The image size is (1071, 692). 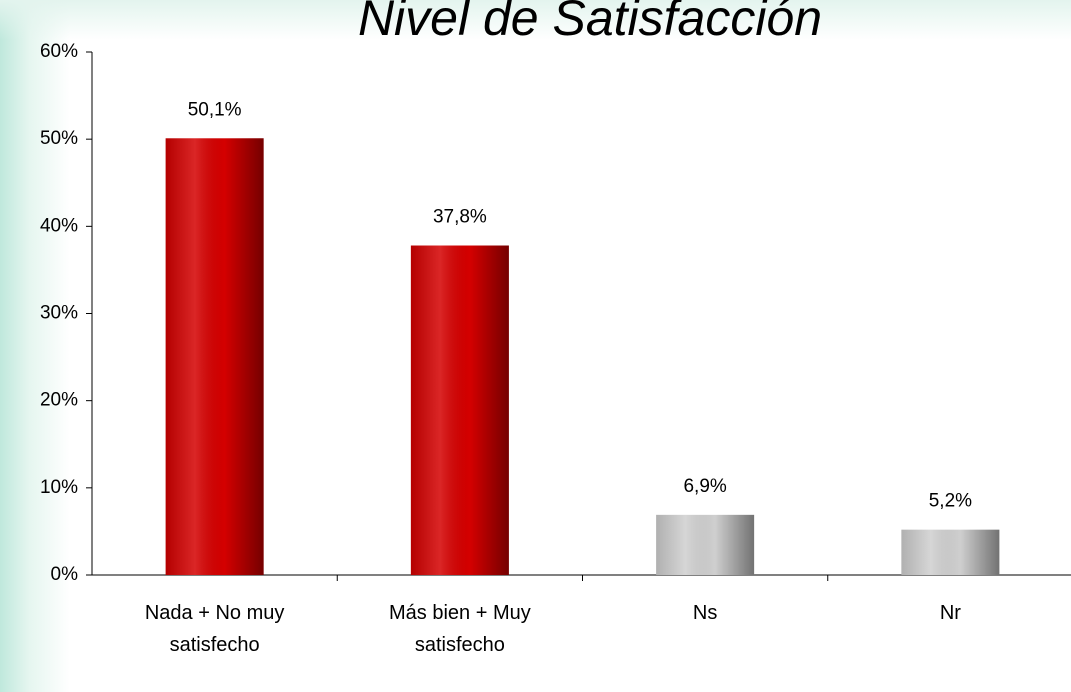 What do you see at coordinates (59, 313) in the screenshot?
I see `y-tick-label: 30%` at bounding box center [59, 313].